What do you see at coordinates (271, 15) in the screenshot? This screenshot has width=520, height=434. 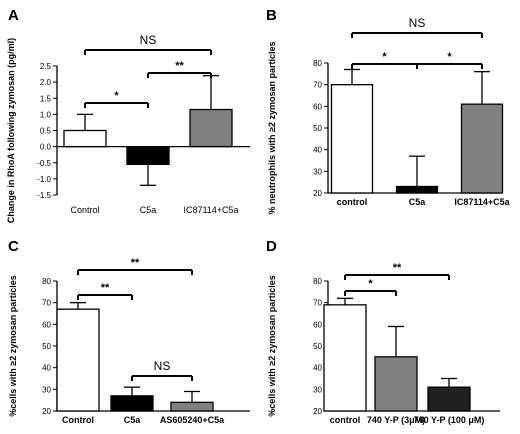 I see `panel-letter: B` at bounding box center [271, 15].